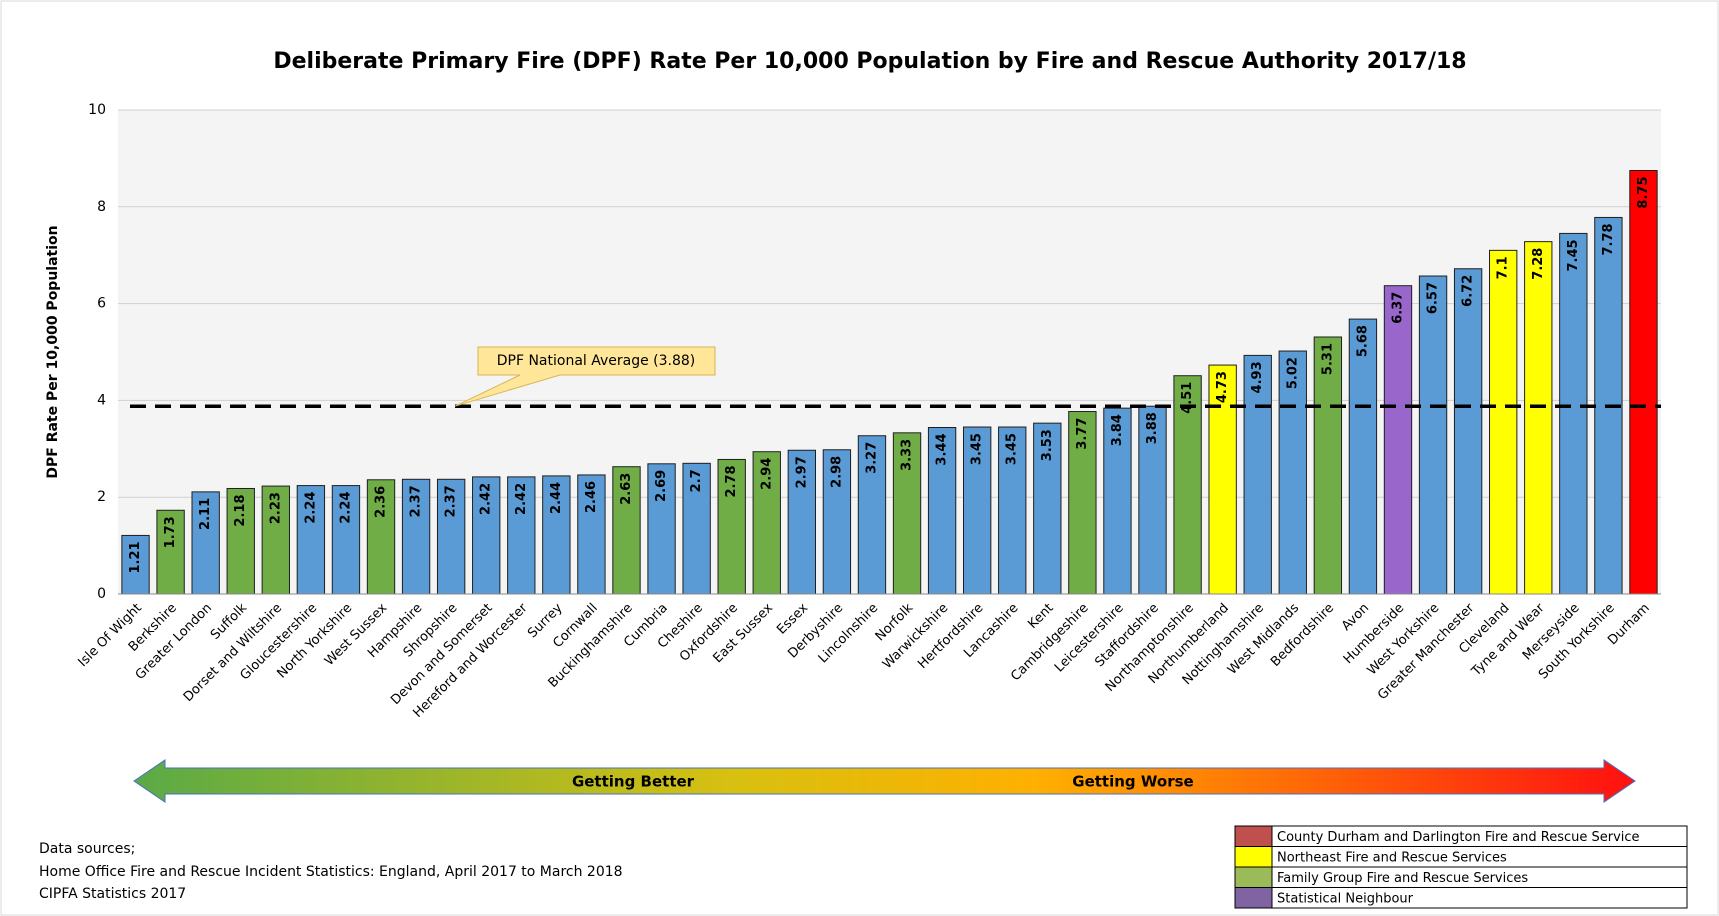 Image resolution: width=1719 pixels, height=916 pixels. I want to click on data-label: 7.28, so click(1538, 264).